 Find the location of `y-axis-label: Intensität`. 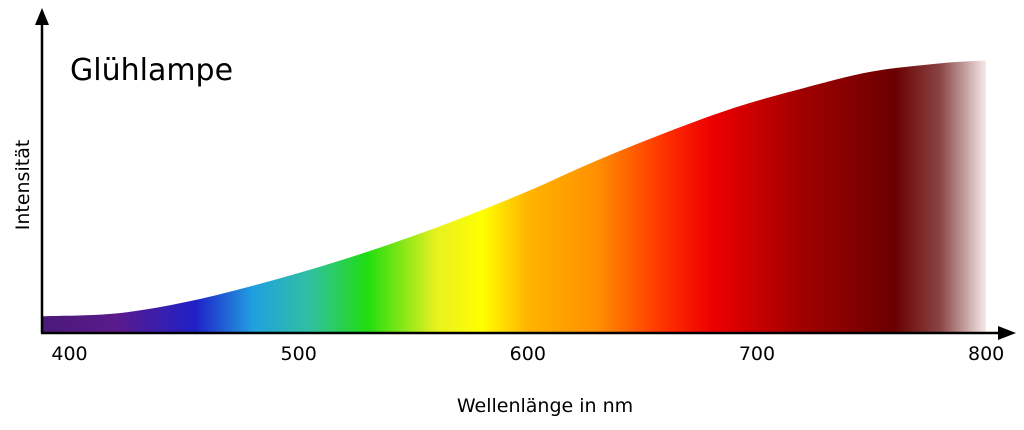

y-axis-label: Intensität is located at coordinates (23, 185).